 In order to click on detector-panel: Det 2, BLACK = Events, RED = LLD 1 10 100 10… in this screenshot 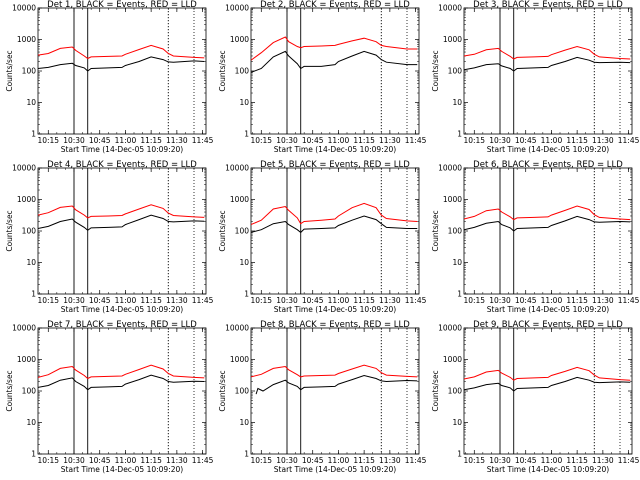, I will do `click(320, 80)`.